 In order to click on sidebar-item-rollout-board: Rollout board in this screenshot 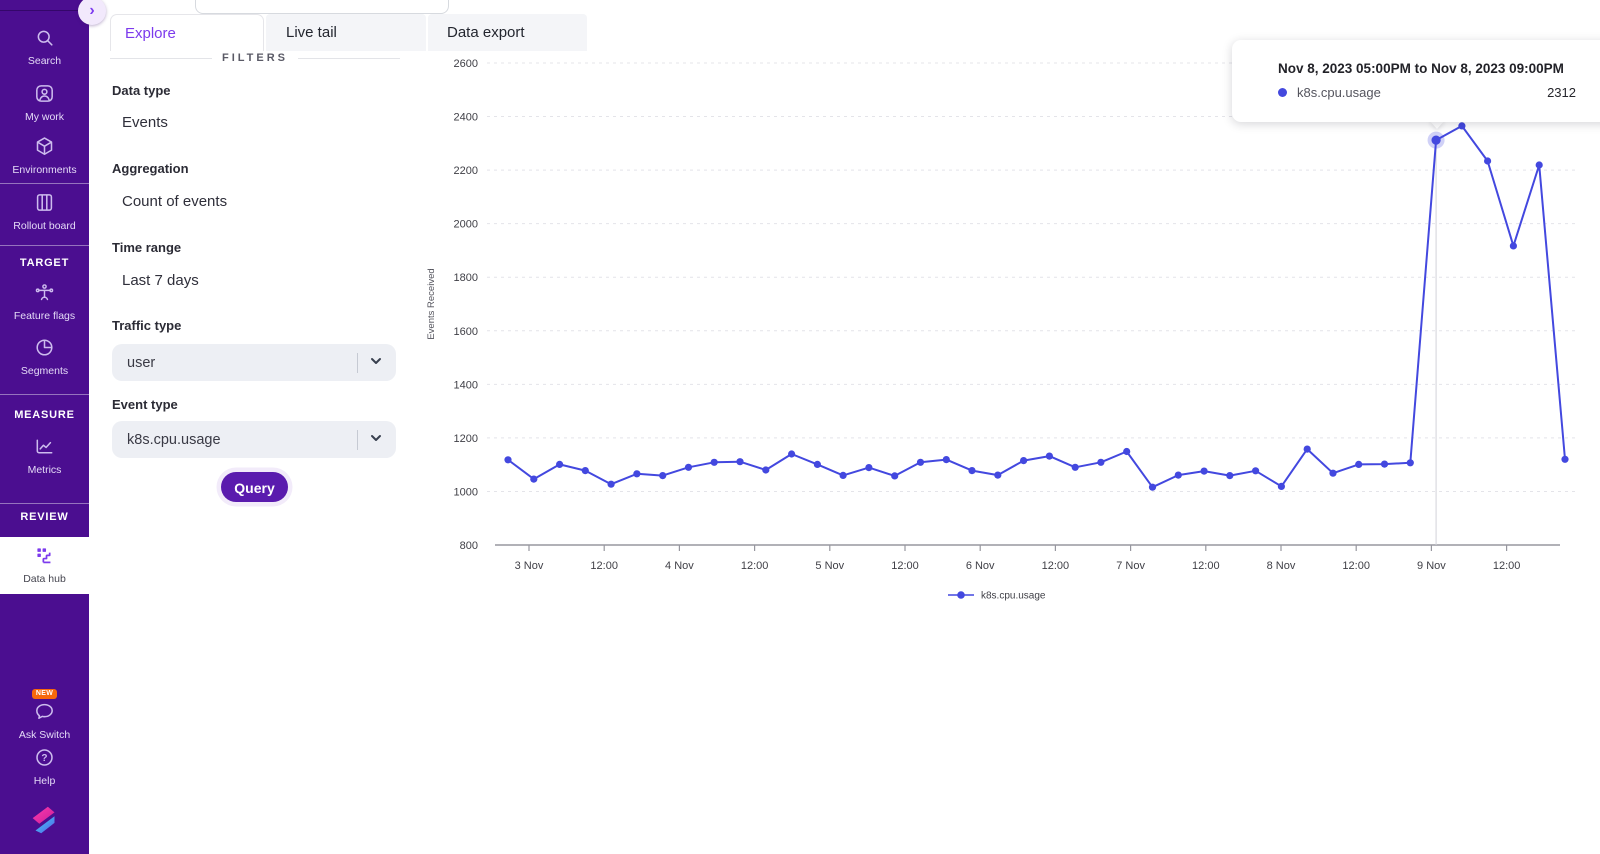, I will do `click(44, 211)`.